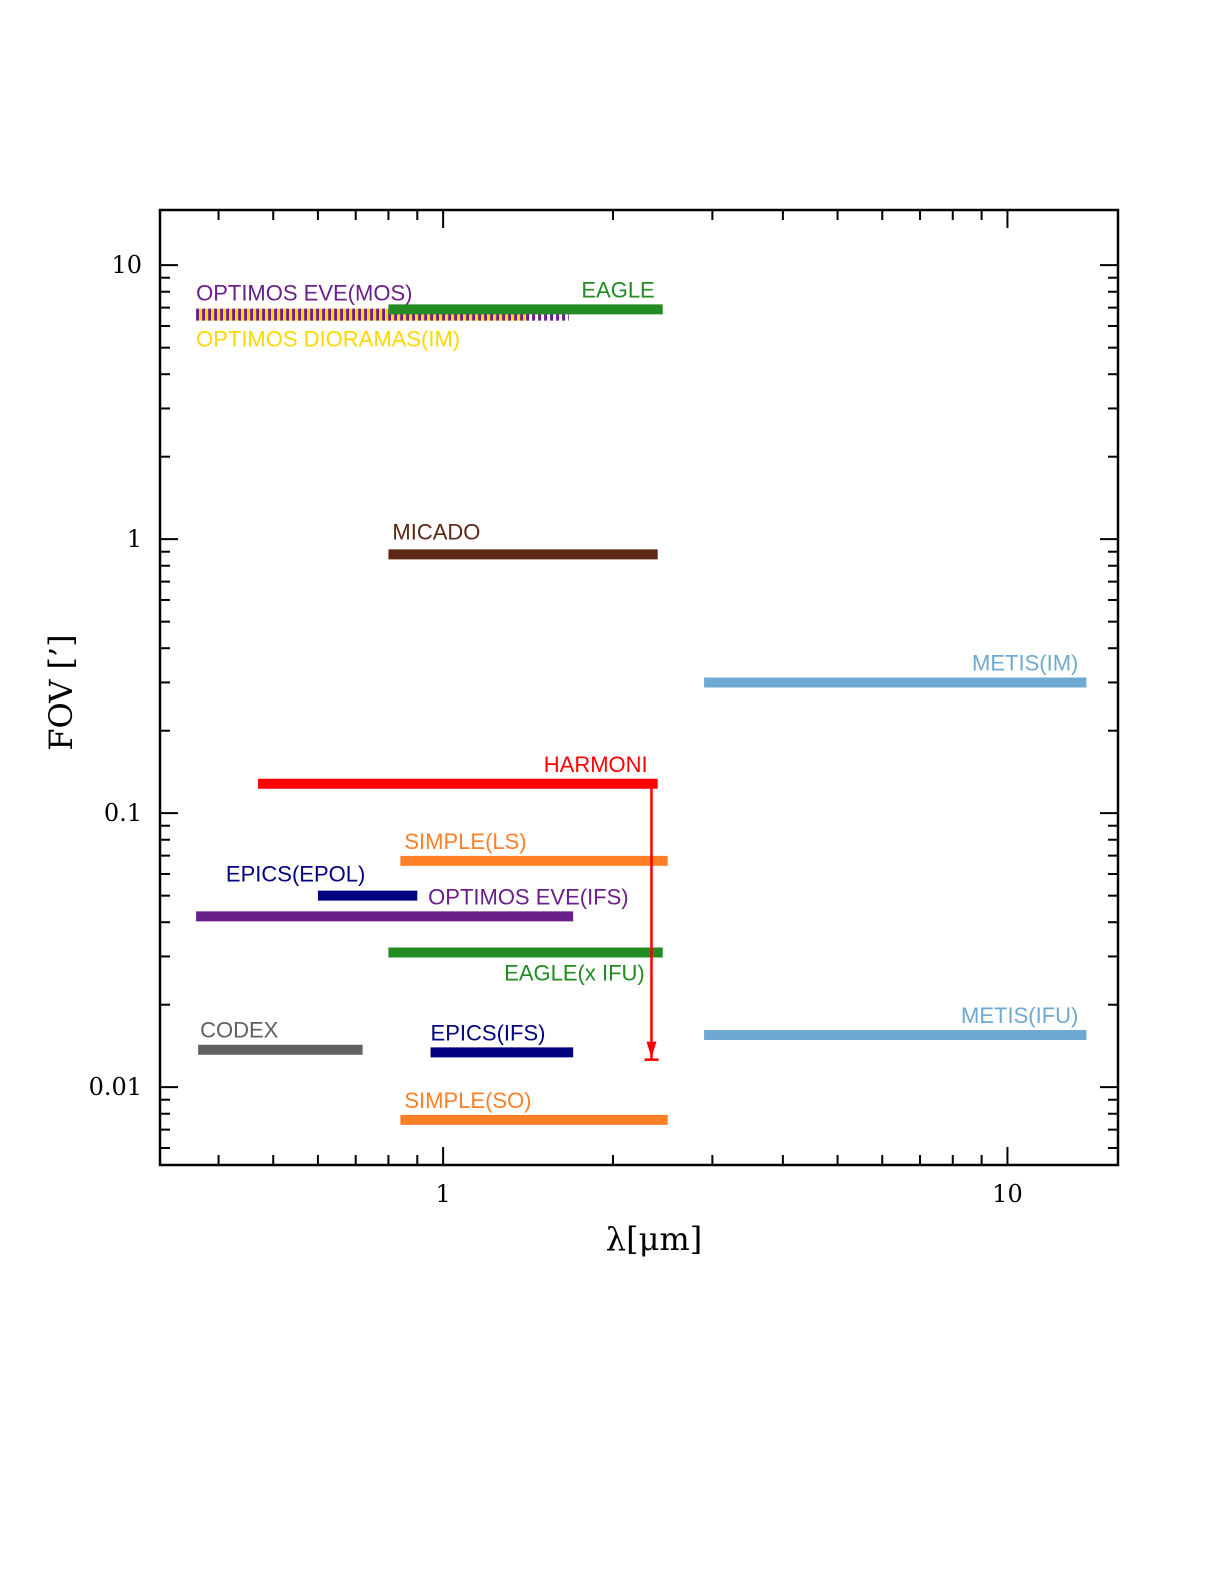  Describe the element at coordinates (115, 1087) in the screenshot. I see `y-tick-label: 0.01` at that location.